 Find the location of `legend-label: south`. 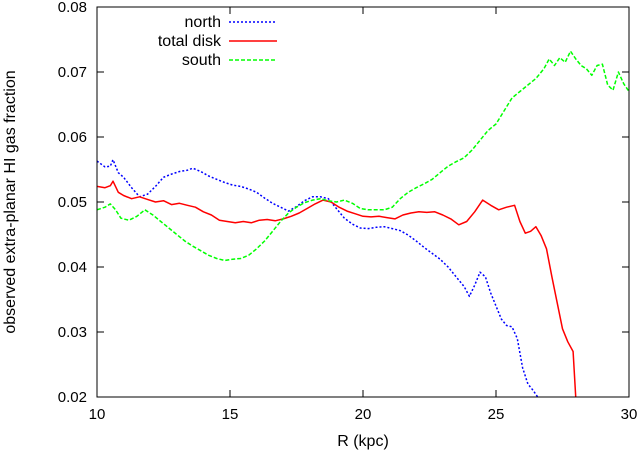

legend-label: south is located at coordinates (201, 60).